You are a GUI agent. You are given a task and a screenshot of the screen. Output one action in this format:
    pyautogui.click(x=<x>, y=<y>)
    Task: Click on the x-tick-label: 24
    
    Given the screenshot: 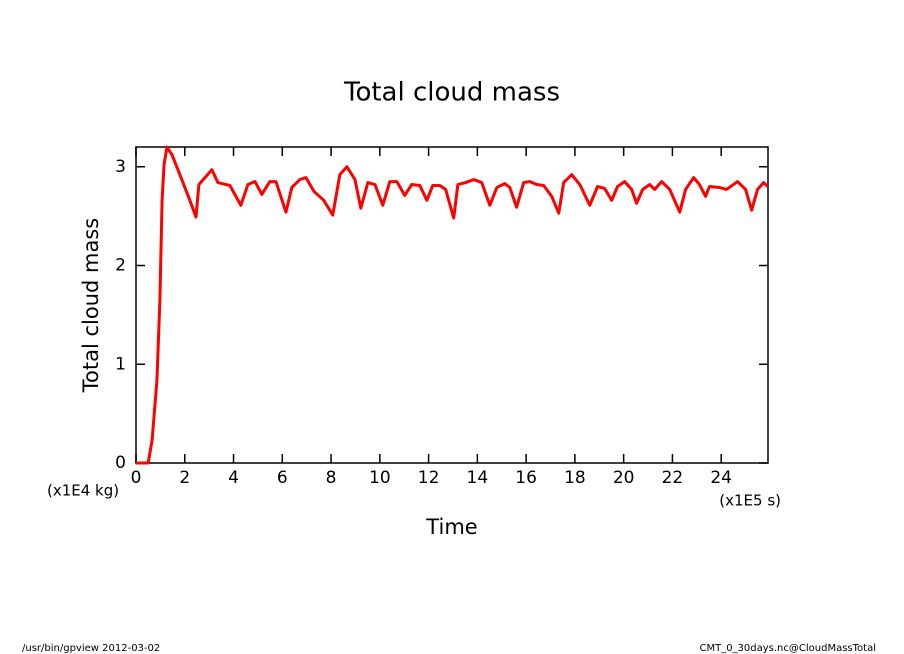 What is the action you would take?
    pyautogui.click(x=721, y=478)
    